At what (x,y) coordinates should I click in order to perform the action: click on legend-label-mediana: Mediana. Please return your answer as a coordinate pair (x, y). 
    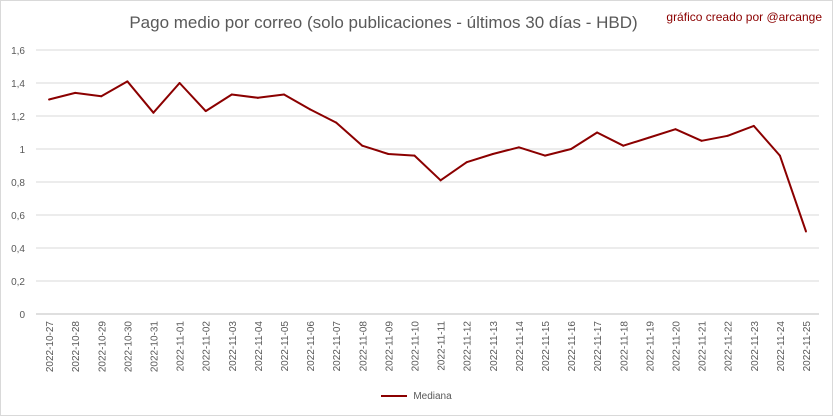
    Looking at the image, I should click on (432, 396).